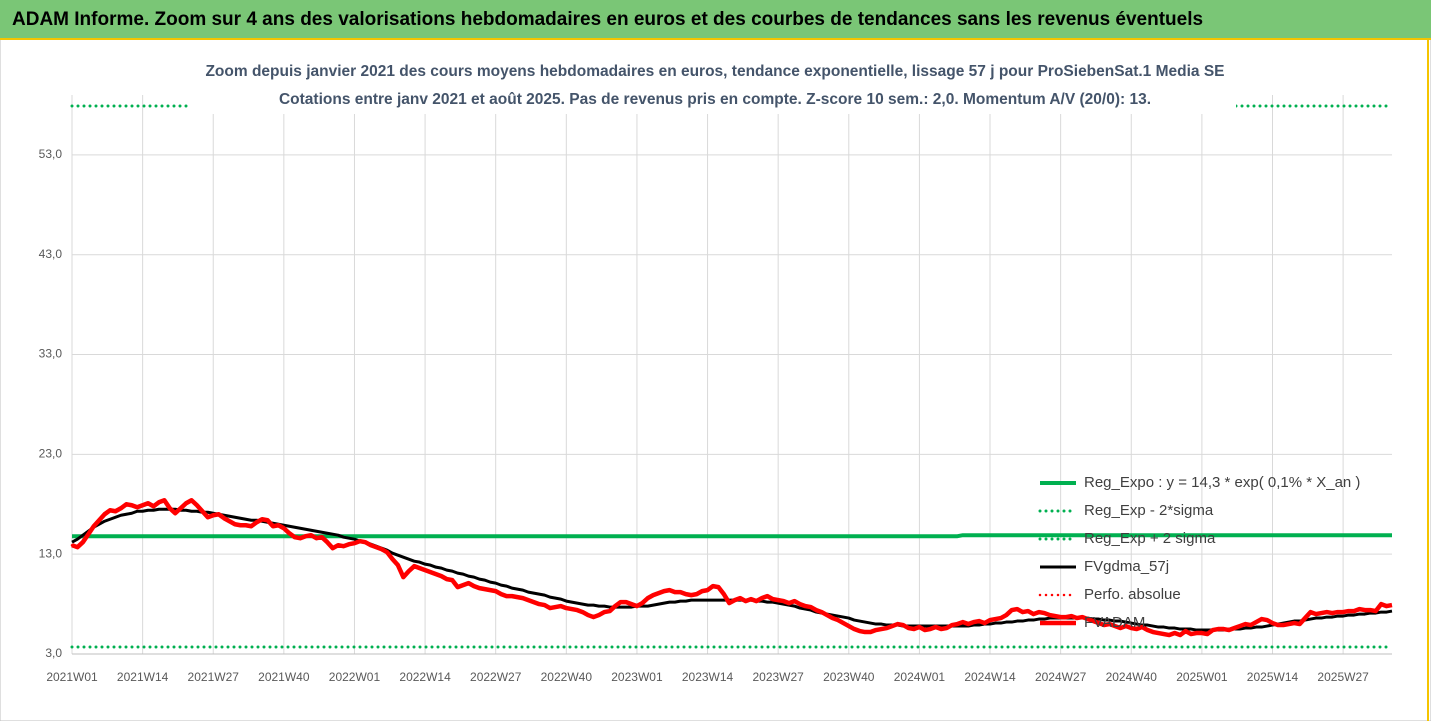 Image resolution: width=1431 pixels, height=721 pixels. I want to click on x-tick-label: 2021W27, so click(214, 677).